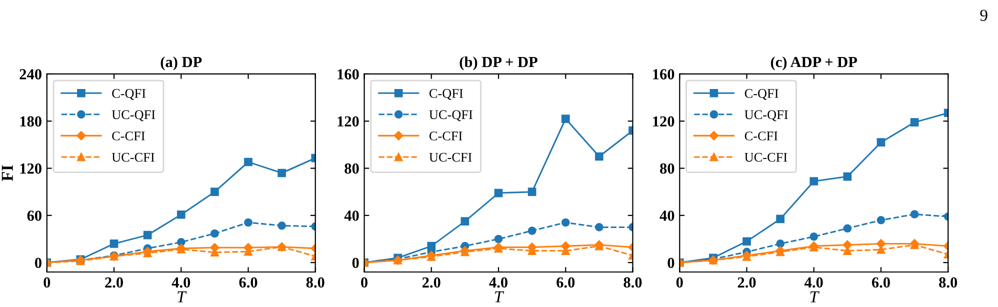 The height and width of the screenshot is (307, 998). What do you see at coordinates (181, 63) in the screenshot?
I see `chart-title: (a) DP` at bounding box center [181, 63].